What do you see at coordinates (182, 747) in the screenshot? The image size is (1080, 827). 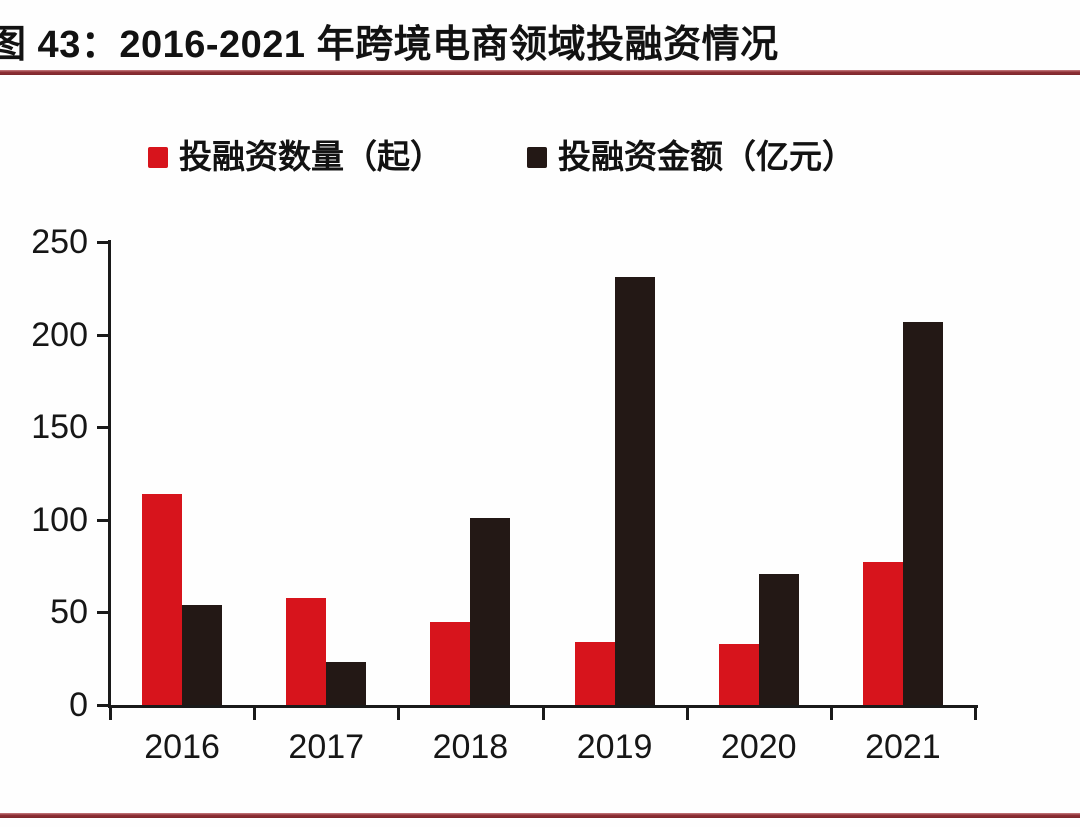 I see `x-axis-label: 2016` at bounding box center [182, 747].